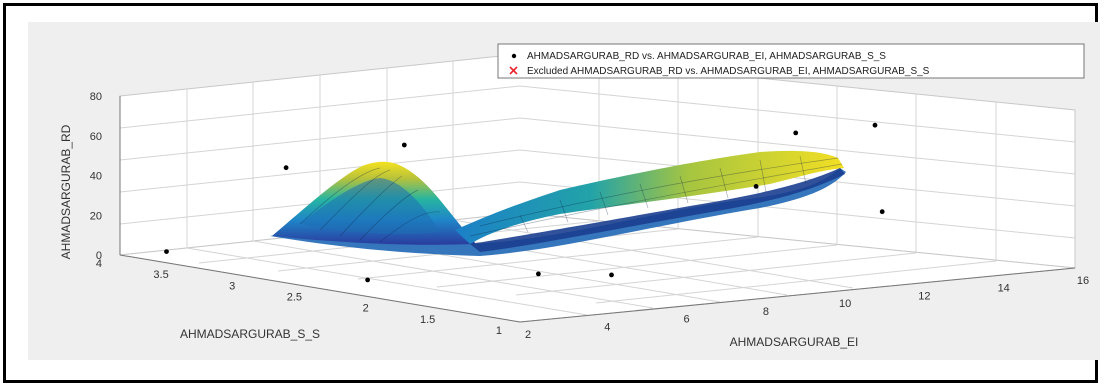 This screenshot has width=1105, height=390. Describe the element at coordinates (845, 304) in the screenshot. I see `x-tick-label: 10` at that location.